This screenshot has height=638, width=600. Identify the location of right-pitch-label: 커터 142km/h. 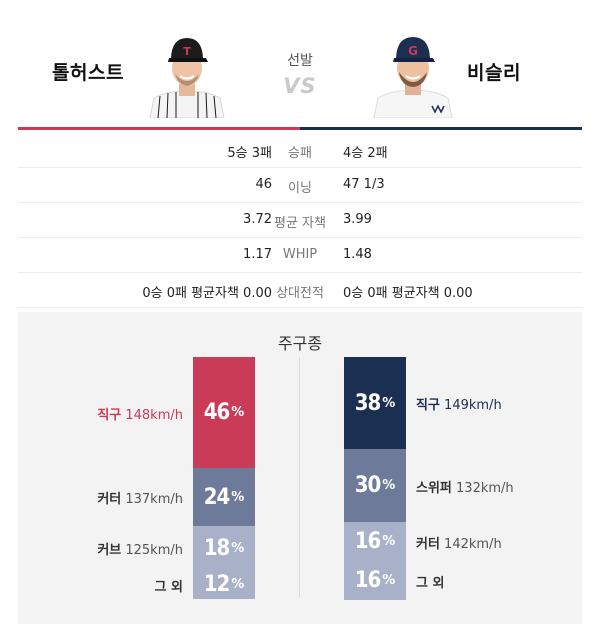
(459, 542).